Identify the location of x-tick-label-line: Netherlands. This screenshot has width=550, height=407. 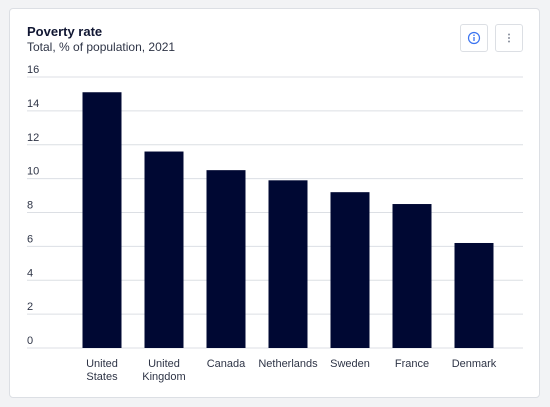
(288, 364).